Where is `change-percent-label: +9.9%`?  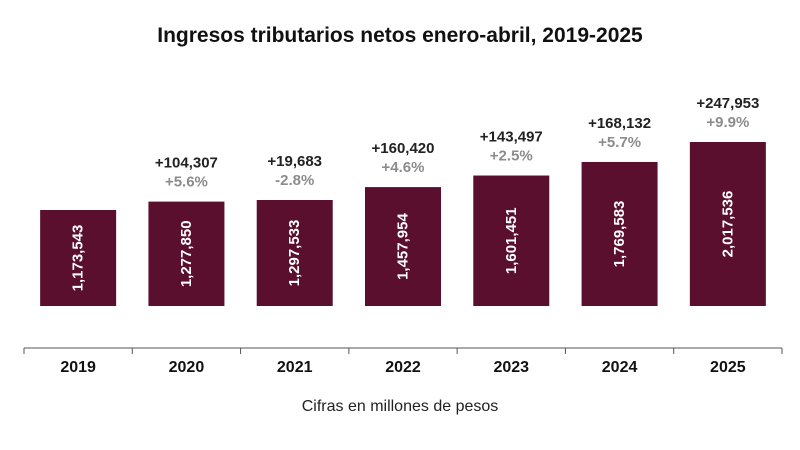
change-percent-label: +9.9% is located at coordinates (727, 122).